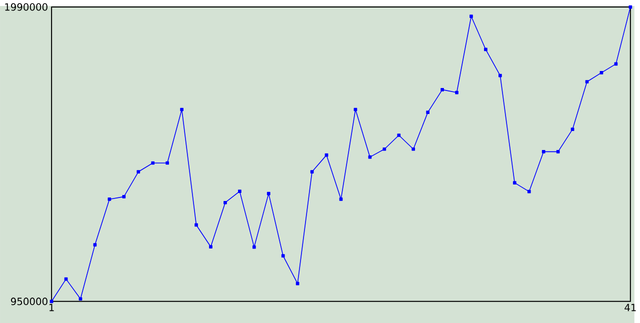 The width and height of the screenshot is (640, 323). Describe the element at coordinates (630, 307) in the screenshot. I see `x-tick-label: 41` at that location.